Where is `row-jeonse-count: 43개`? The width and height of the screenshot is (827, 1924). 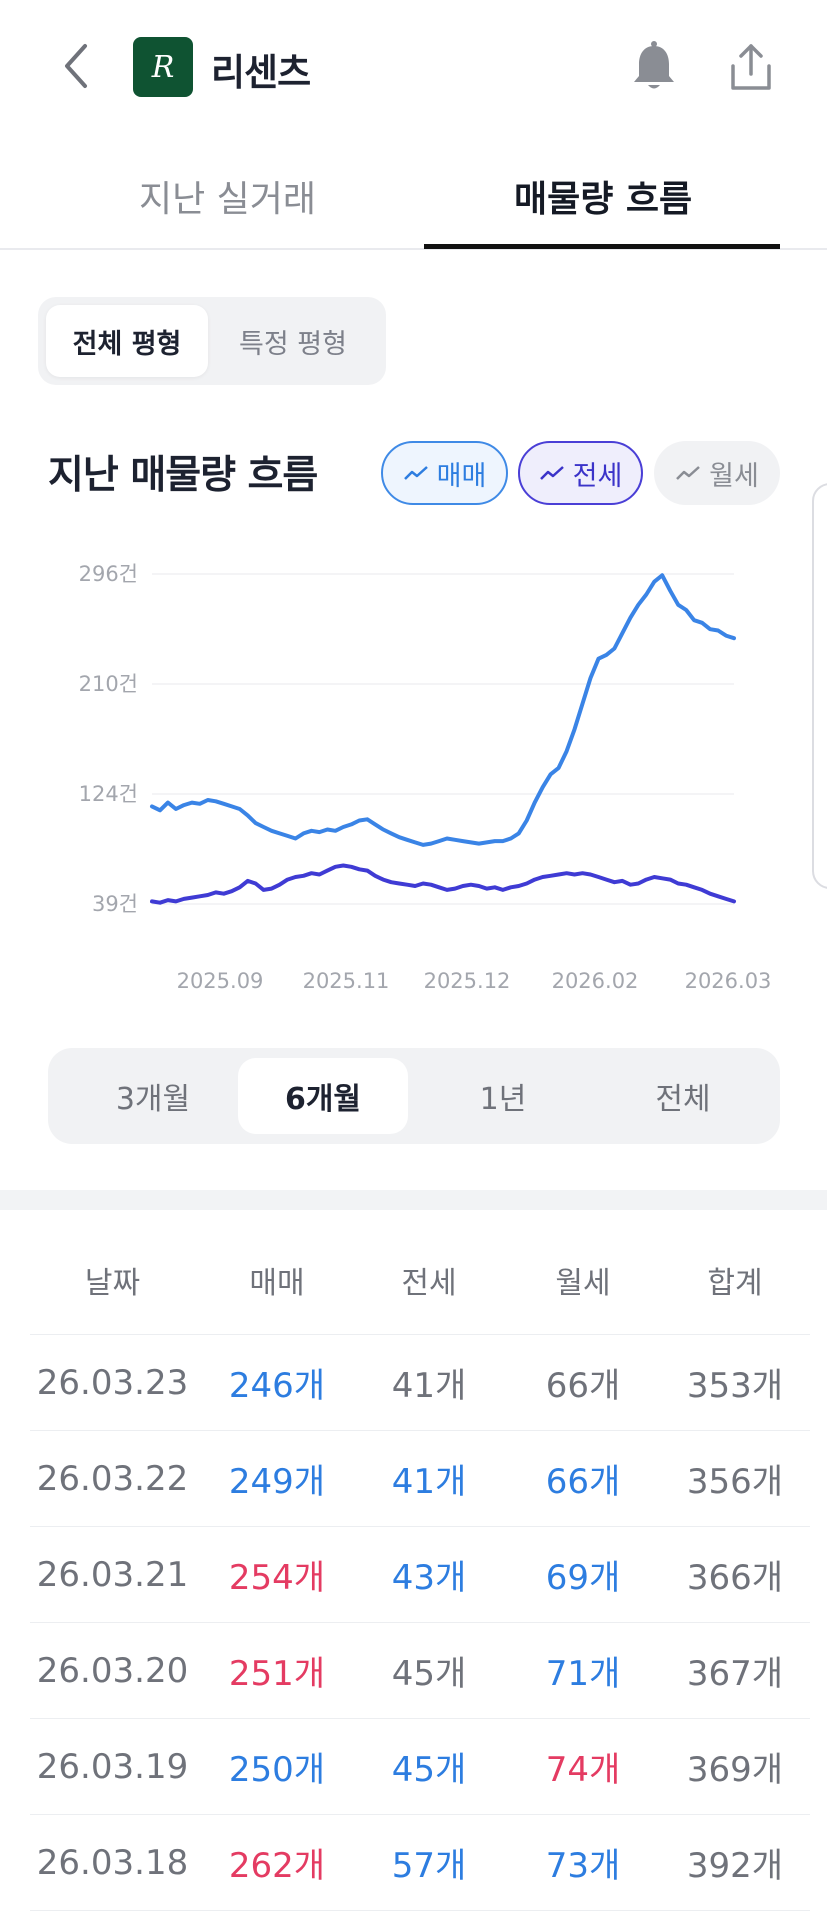 row-jeonse-count: 43개 is located at coordinates (429, 1578).